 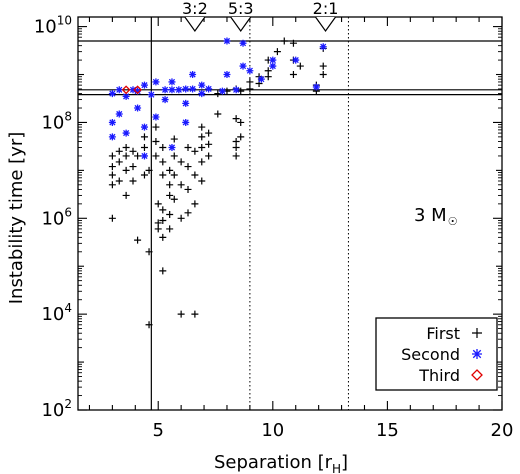 What do you see at coordinates (326, 9) in the screenshot?
I see `resonance-label: 2:1` at bounding box center [326, 9].